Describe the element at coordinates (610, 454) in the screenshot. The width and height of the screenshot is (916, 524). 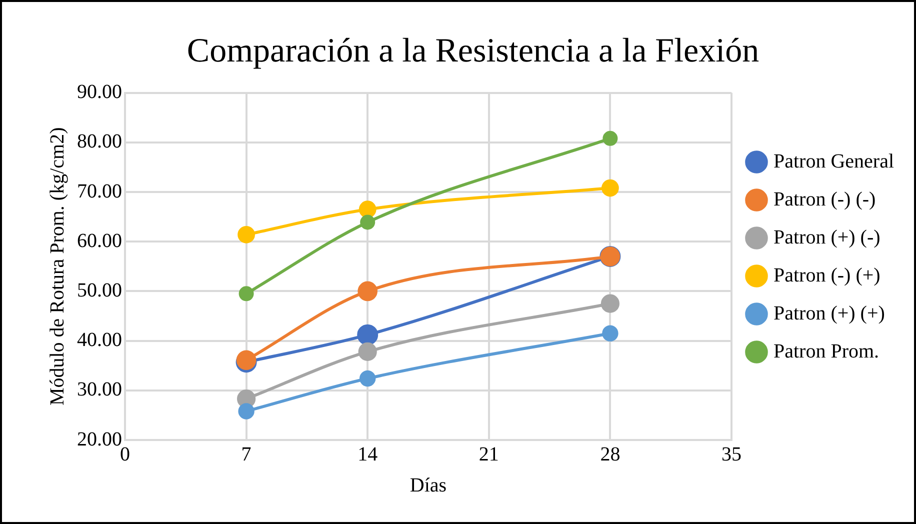
I see `x-tick-label: 28` at that location.